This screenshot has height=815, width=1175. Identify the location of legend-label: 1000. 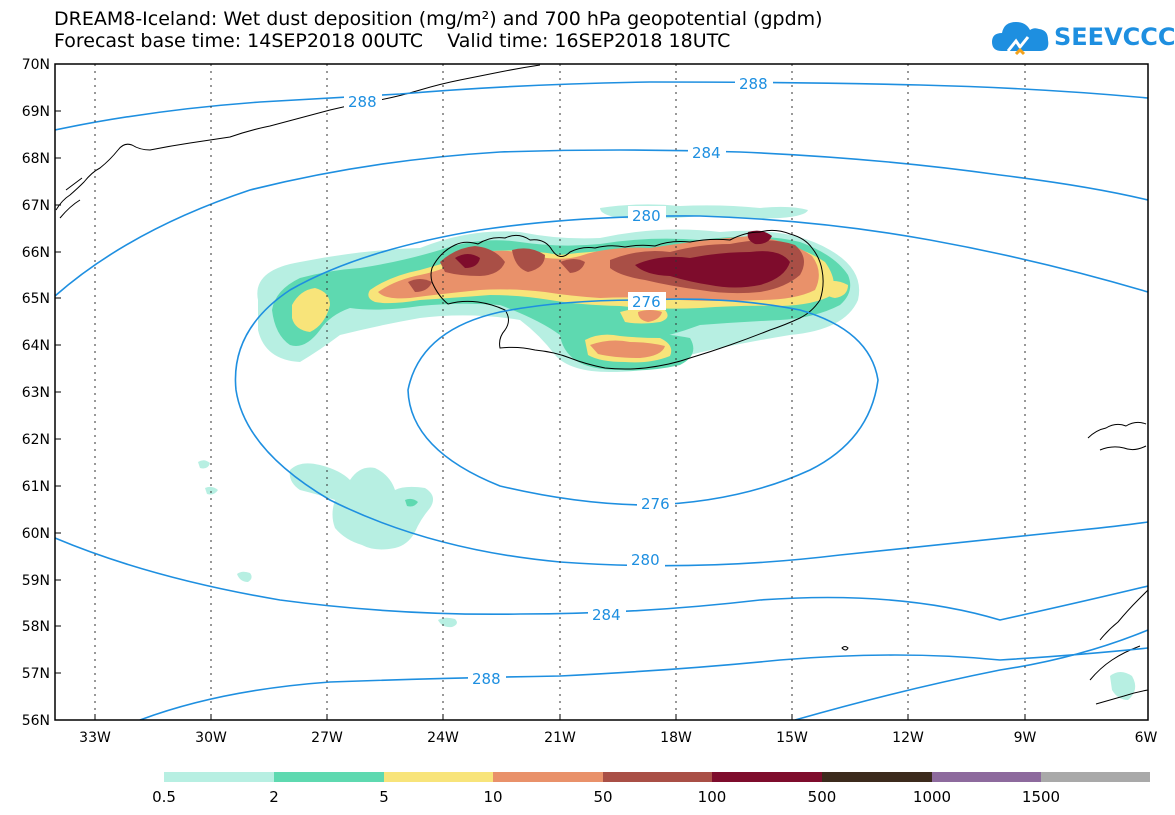
(932, 797).